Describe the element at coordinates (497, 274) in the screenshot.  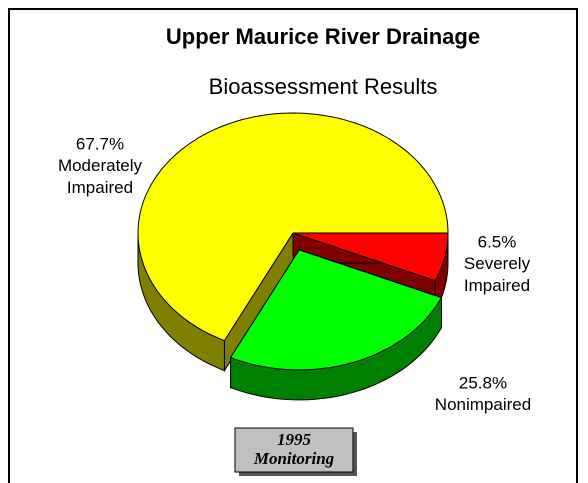
I see `category-label: Severely Impaired` at that location.